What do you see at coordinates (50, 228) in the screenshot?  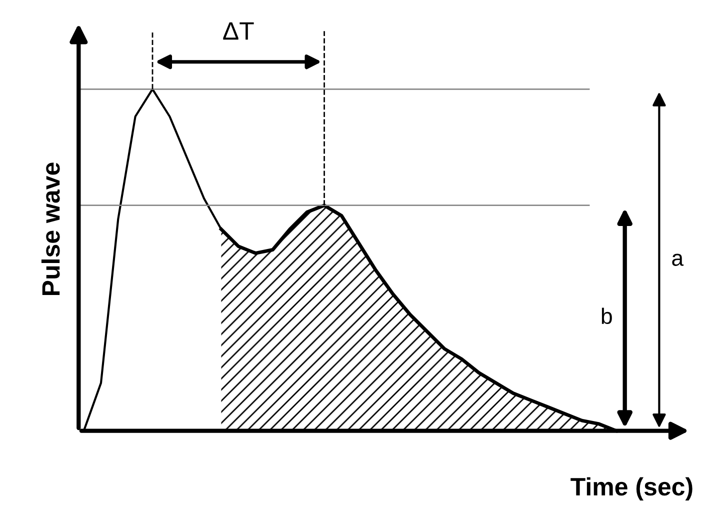 I see `y-axis-title: Pulse wave` at bounding box center [50, 228].